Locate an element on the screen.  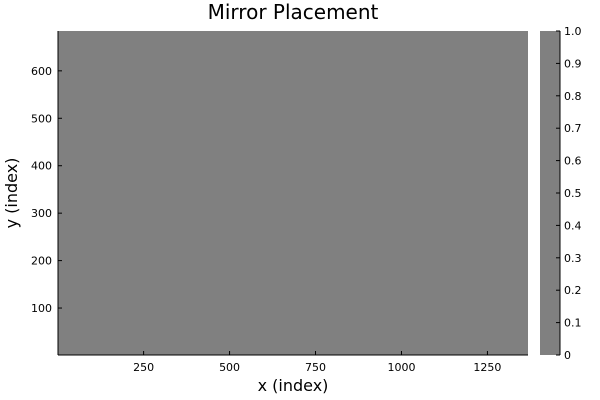
colorbar-tick-label: 0.7 is located at coordinates (573, 128).